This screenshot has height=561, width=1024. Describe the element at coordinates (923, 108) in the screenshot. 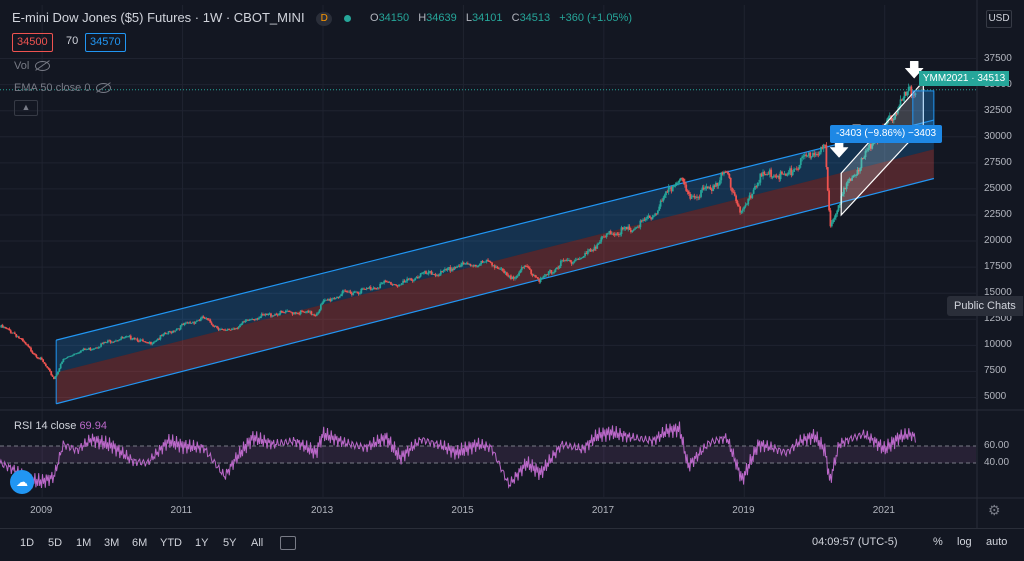

I see `measure-box` at that location.